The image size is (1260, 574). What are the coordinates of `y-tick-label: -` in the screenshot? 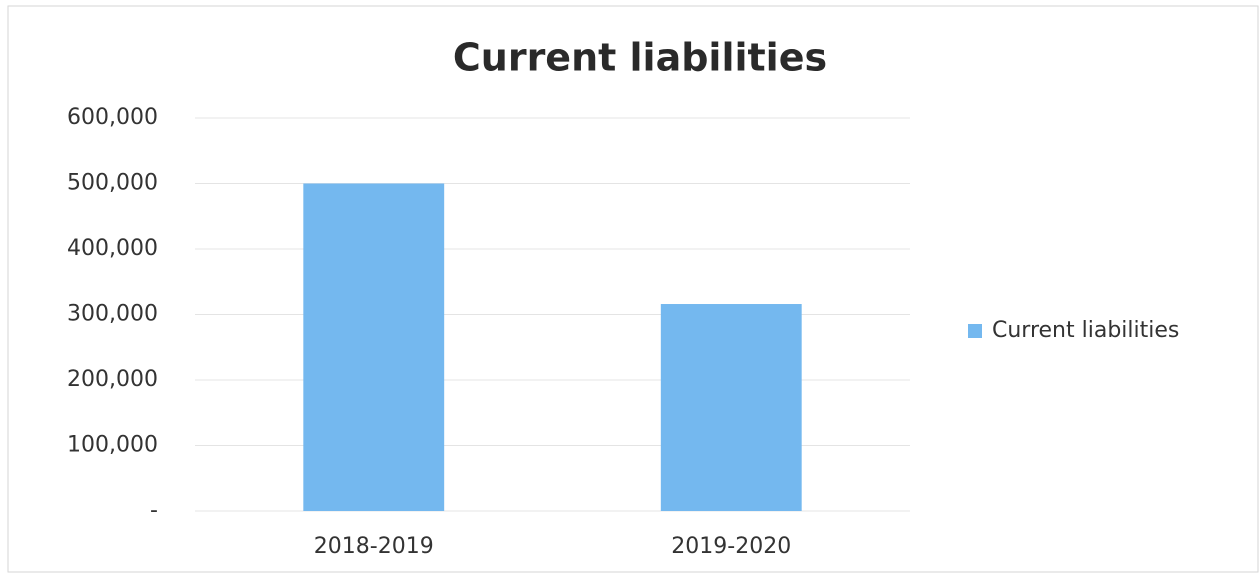 It's located at (154, 510).